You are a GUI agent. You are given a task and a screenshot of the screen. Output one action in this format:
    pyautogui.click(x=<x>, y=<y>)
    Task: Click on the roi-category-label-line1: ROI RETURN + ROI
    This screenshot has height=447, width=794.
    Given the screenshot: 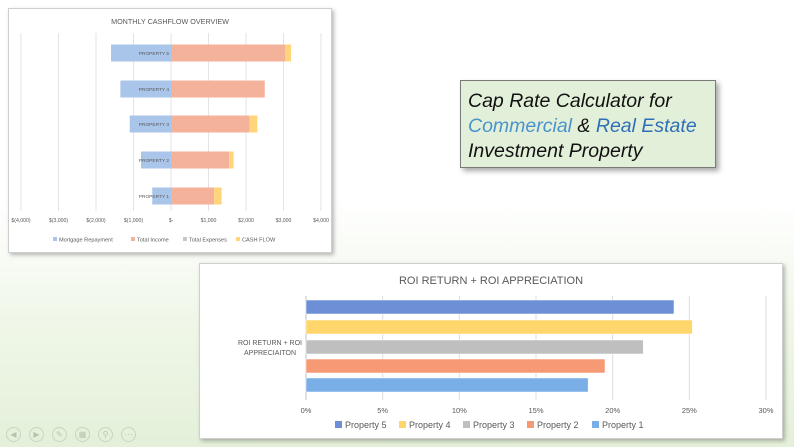 What is the action you would take?
    pyautogui.click(x=270, y=343)
    